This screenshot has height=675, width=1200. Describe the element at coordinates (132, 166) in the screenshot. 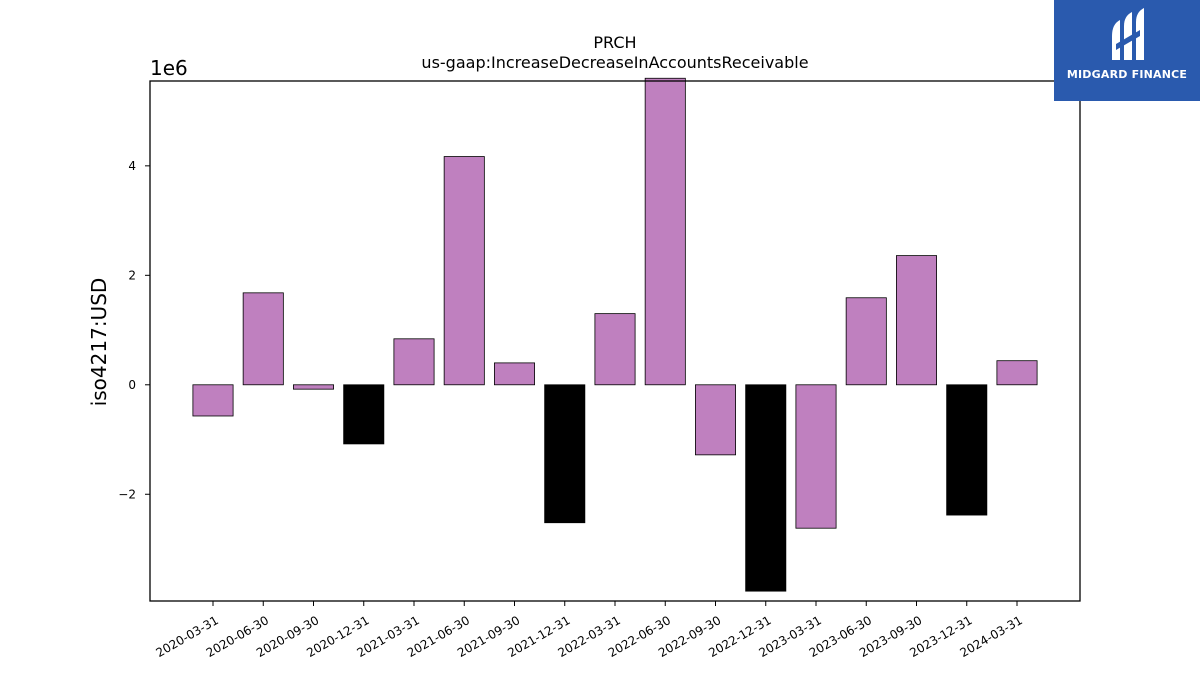

I see `y-tick-label: 4` at that location.